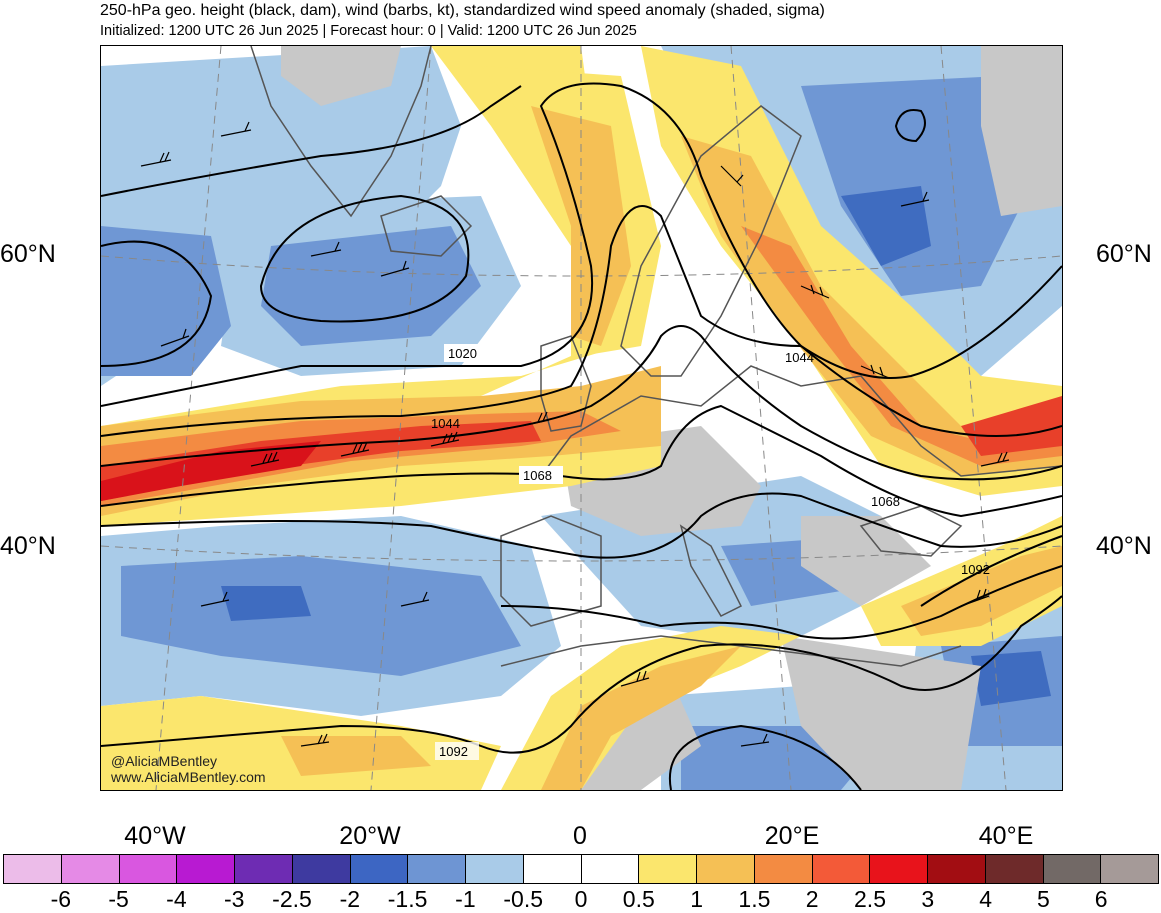  Describe the element at coordinates (885, 501) in the screenshot. I see `contour-label-5: 1068` at that location.